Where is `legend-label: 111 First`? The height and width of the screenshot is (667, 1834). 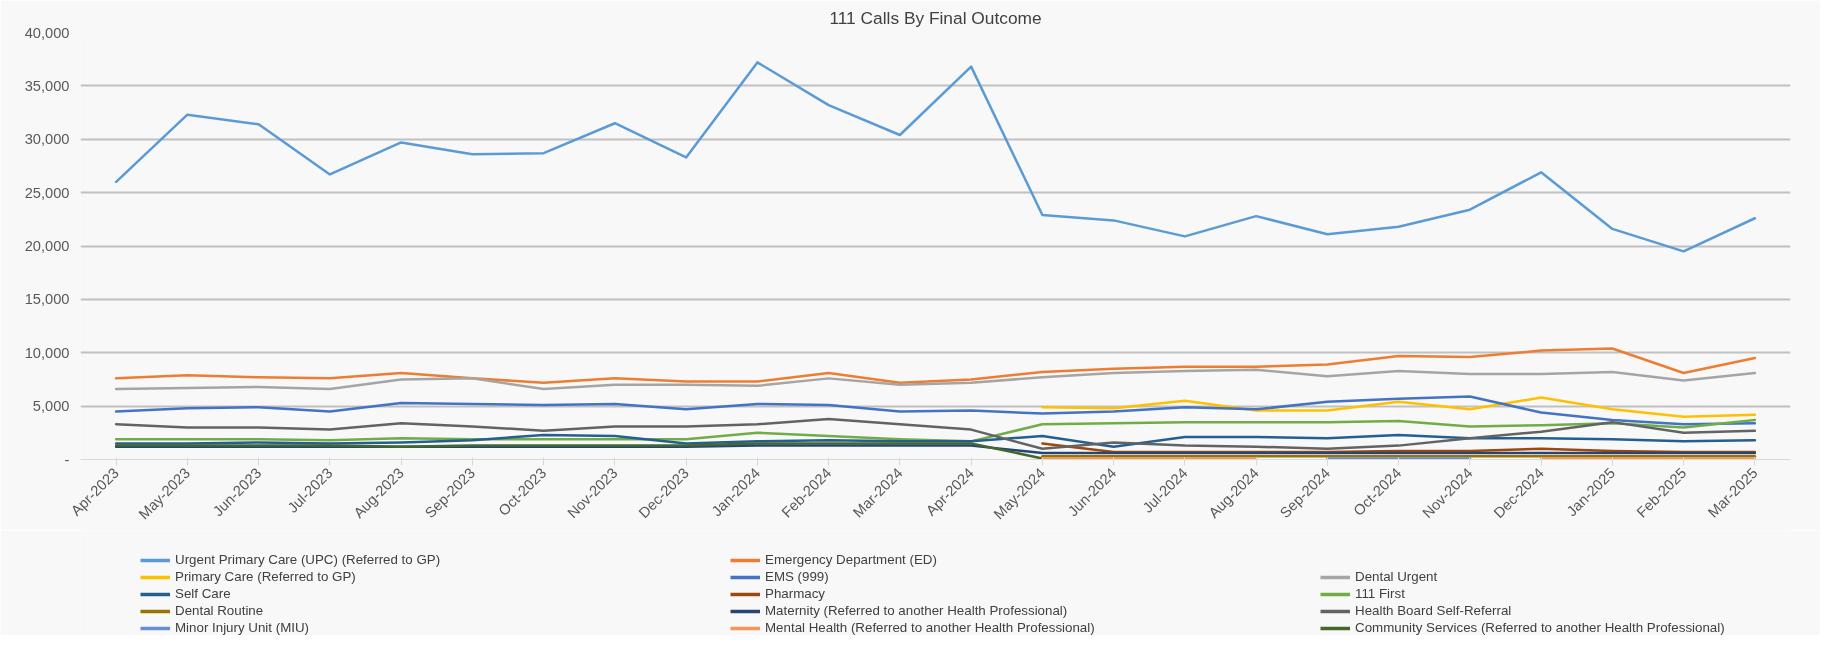
legend-label: 111 First is located at coordinates (1380, 593).